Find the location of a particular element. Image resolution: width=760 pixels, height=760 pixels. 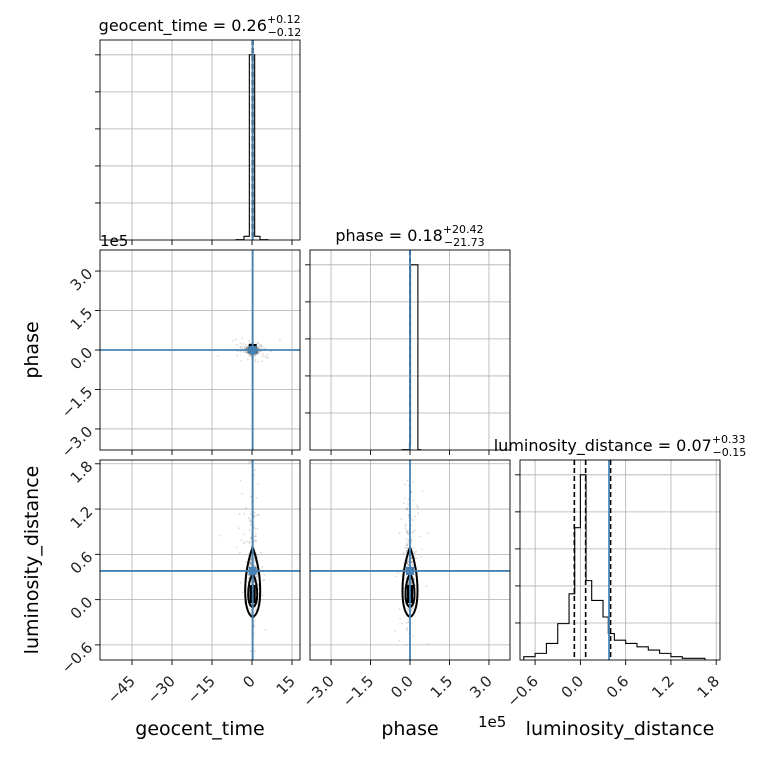

xtick-label-phase-2: 0.0 is located at coordinates (402, 687).